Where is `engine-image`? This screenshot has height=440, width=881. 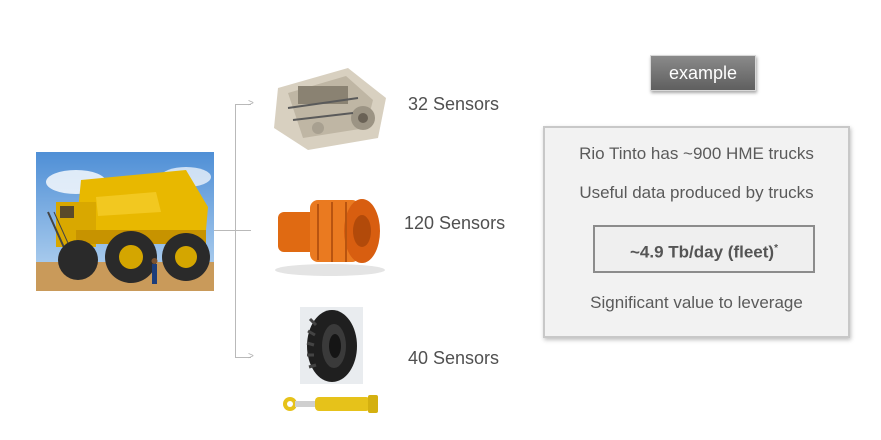 engine-image is located at coordinates (329, 106).